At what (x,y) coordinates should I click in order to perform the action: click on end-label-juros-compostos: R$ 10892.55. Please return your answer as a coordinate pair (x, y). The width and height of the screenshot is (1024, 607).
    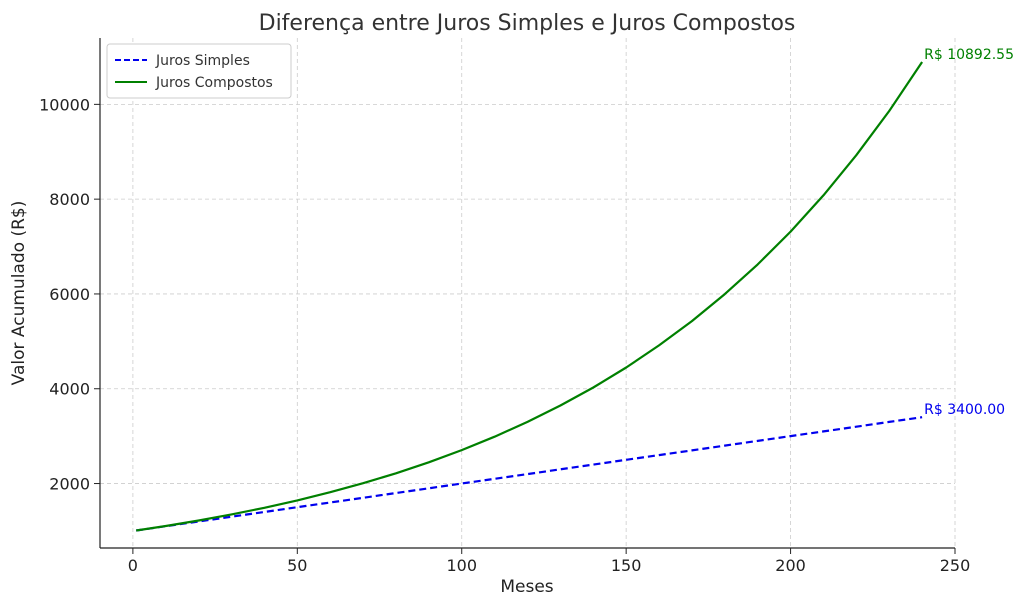
    Looking at the image, I should click on (969, 55).